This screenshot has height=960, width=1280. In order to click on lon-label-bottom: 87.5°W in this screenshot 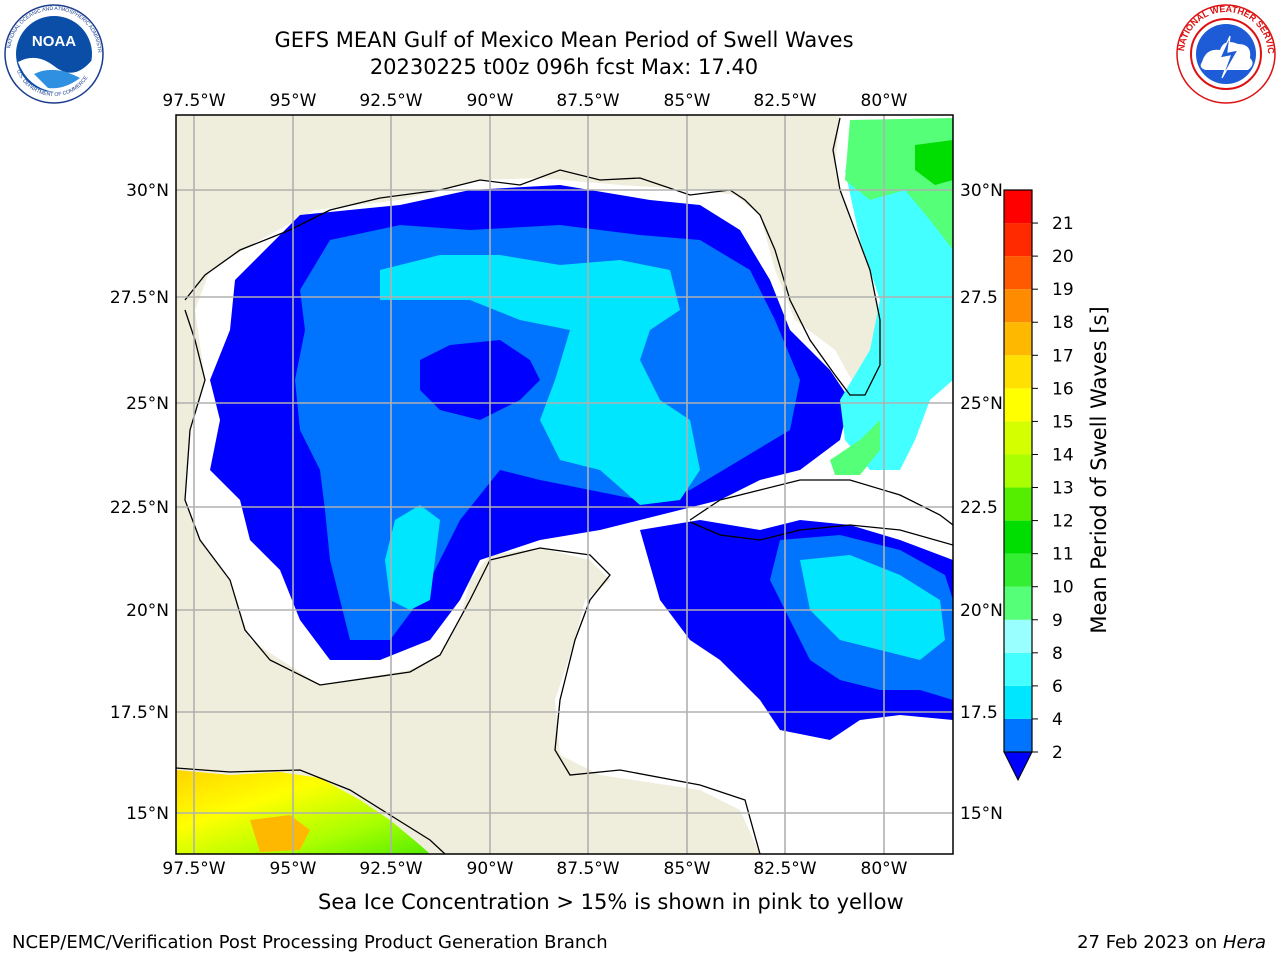, I will do `click(587, 869)`.